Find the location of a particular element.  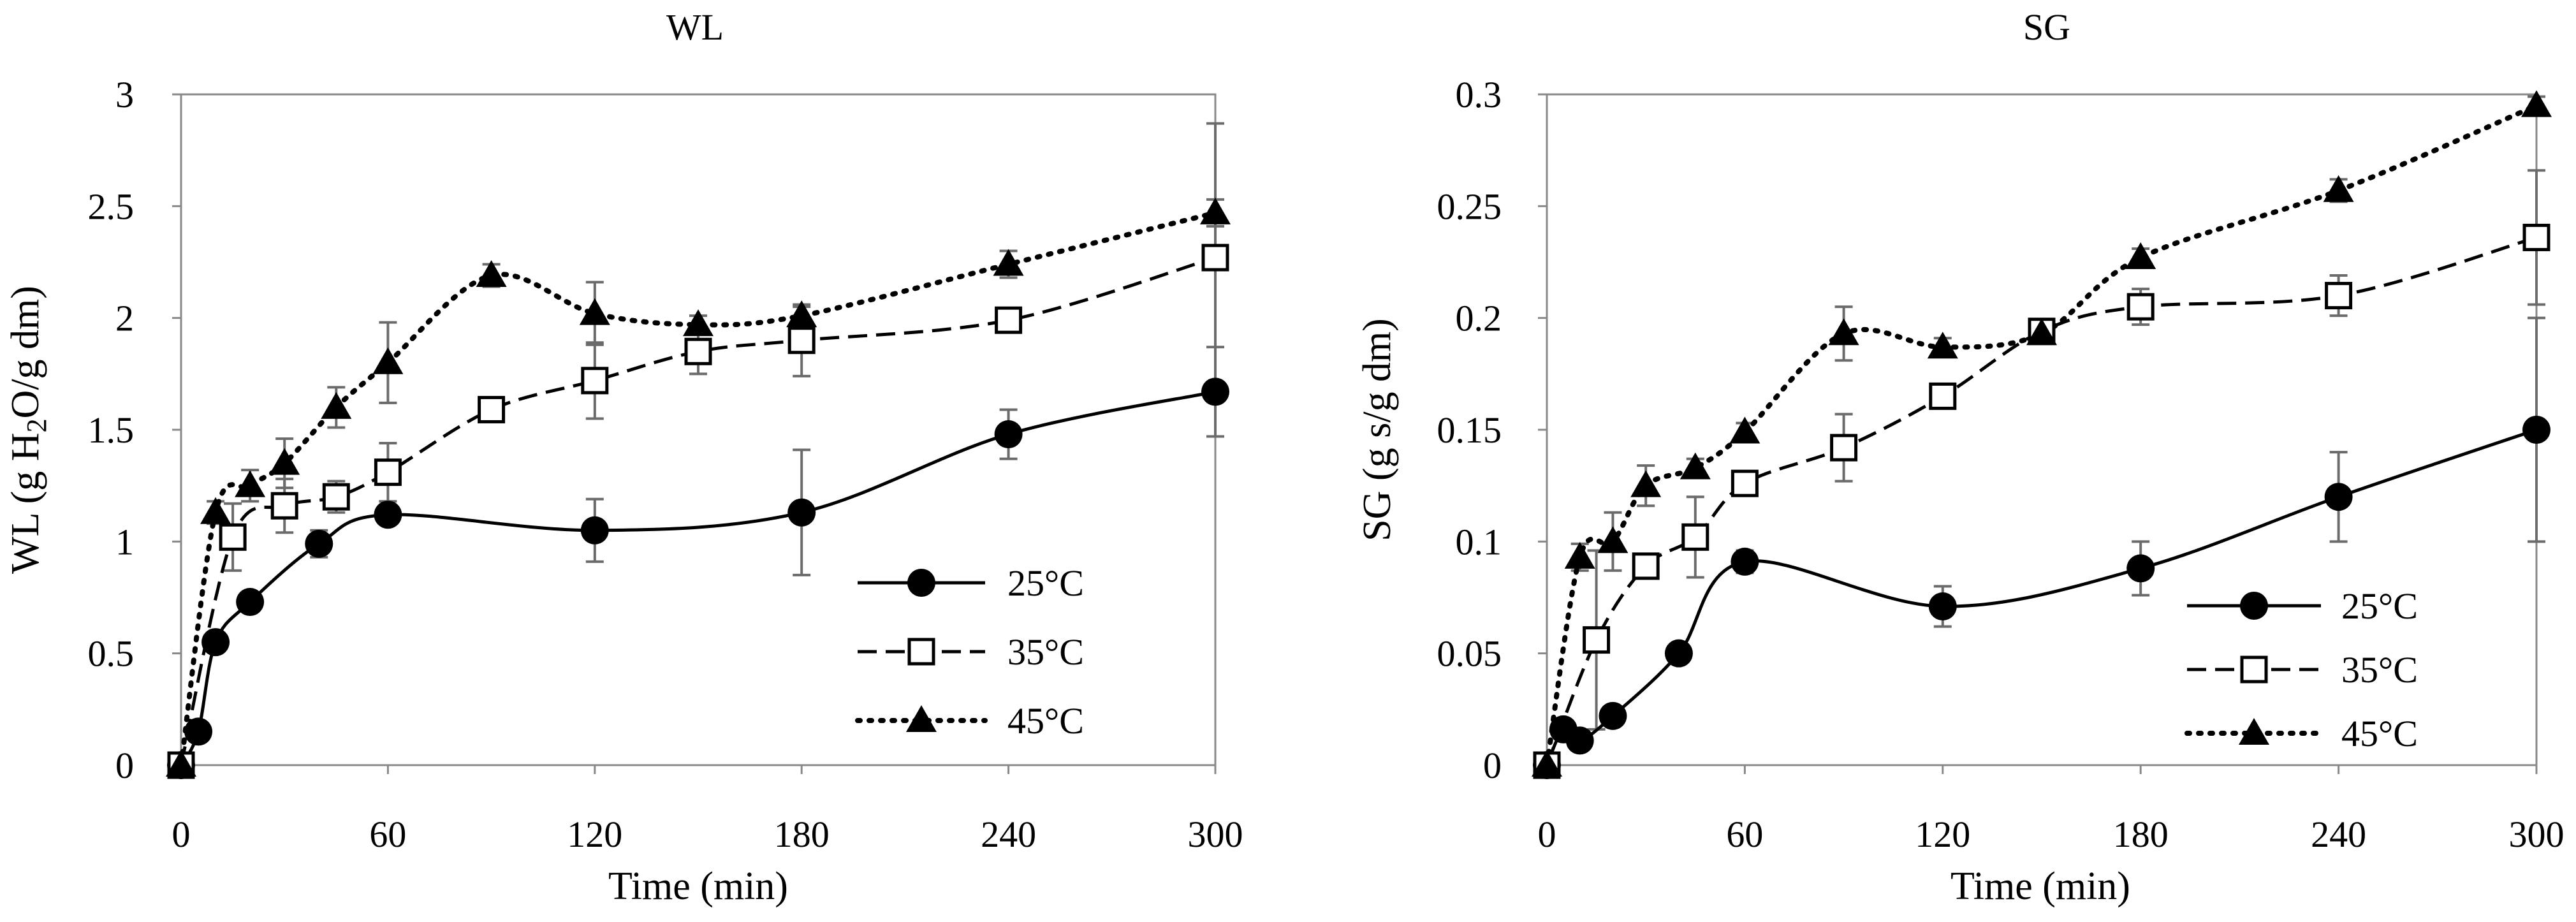

y-tick-label: 0.1 is located at coordinates (1479, 541).